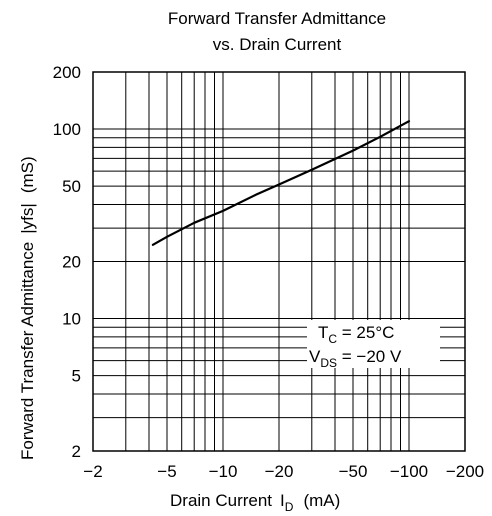  What do you see at coordinates (166, 471) in the screenshot?
I see `x-tick-label: −5` at bounding box center [166, 471].